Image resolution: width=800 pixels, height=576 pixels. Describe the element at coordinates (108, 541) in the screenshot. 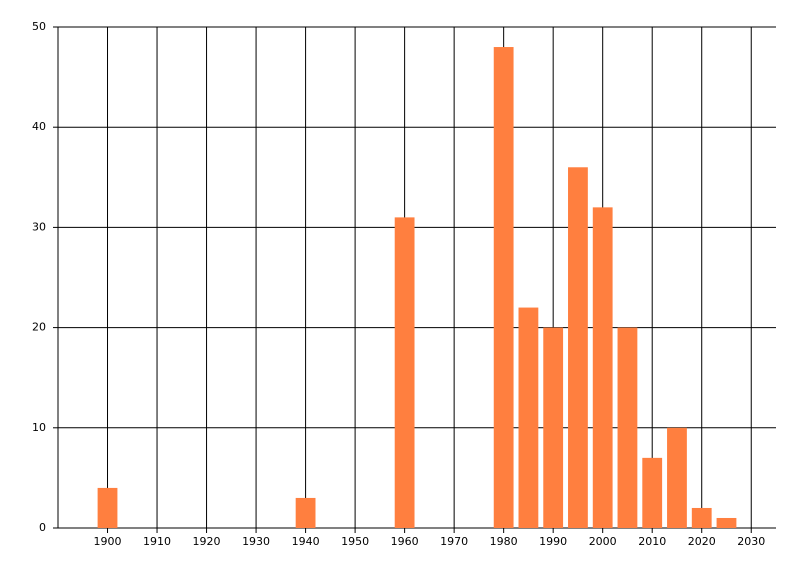

I see `x-tick-label: 1900` at that location.